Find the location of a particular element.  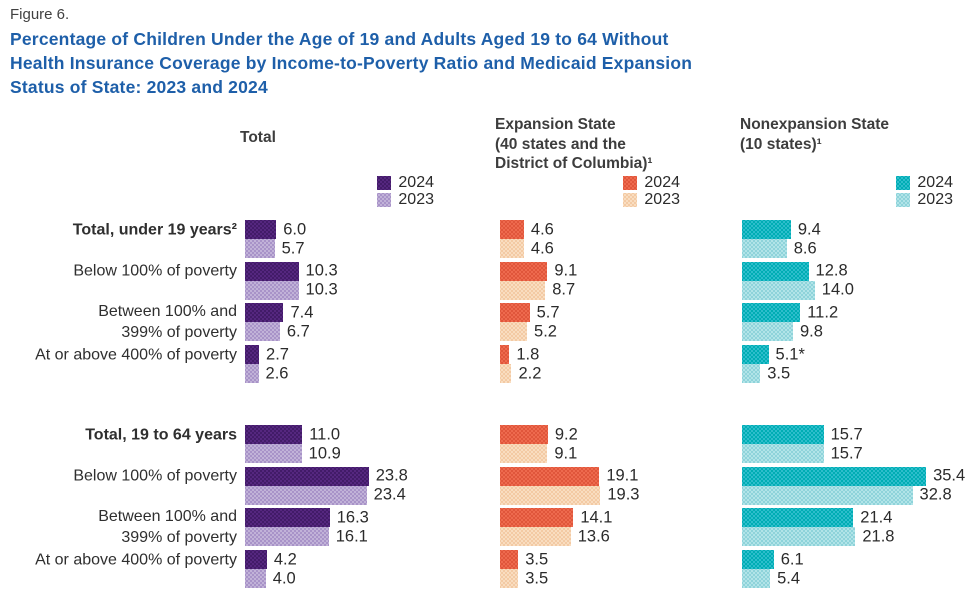

legend-nonexpansion-state: 2024 2023 is located at coordinates (898, 191).